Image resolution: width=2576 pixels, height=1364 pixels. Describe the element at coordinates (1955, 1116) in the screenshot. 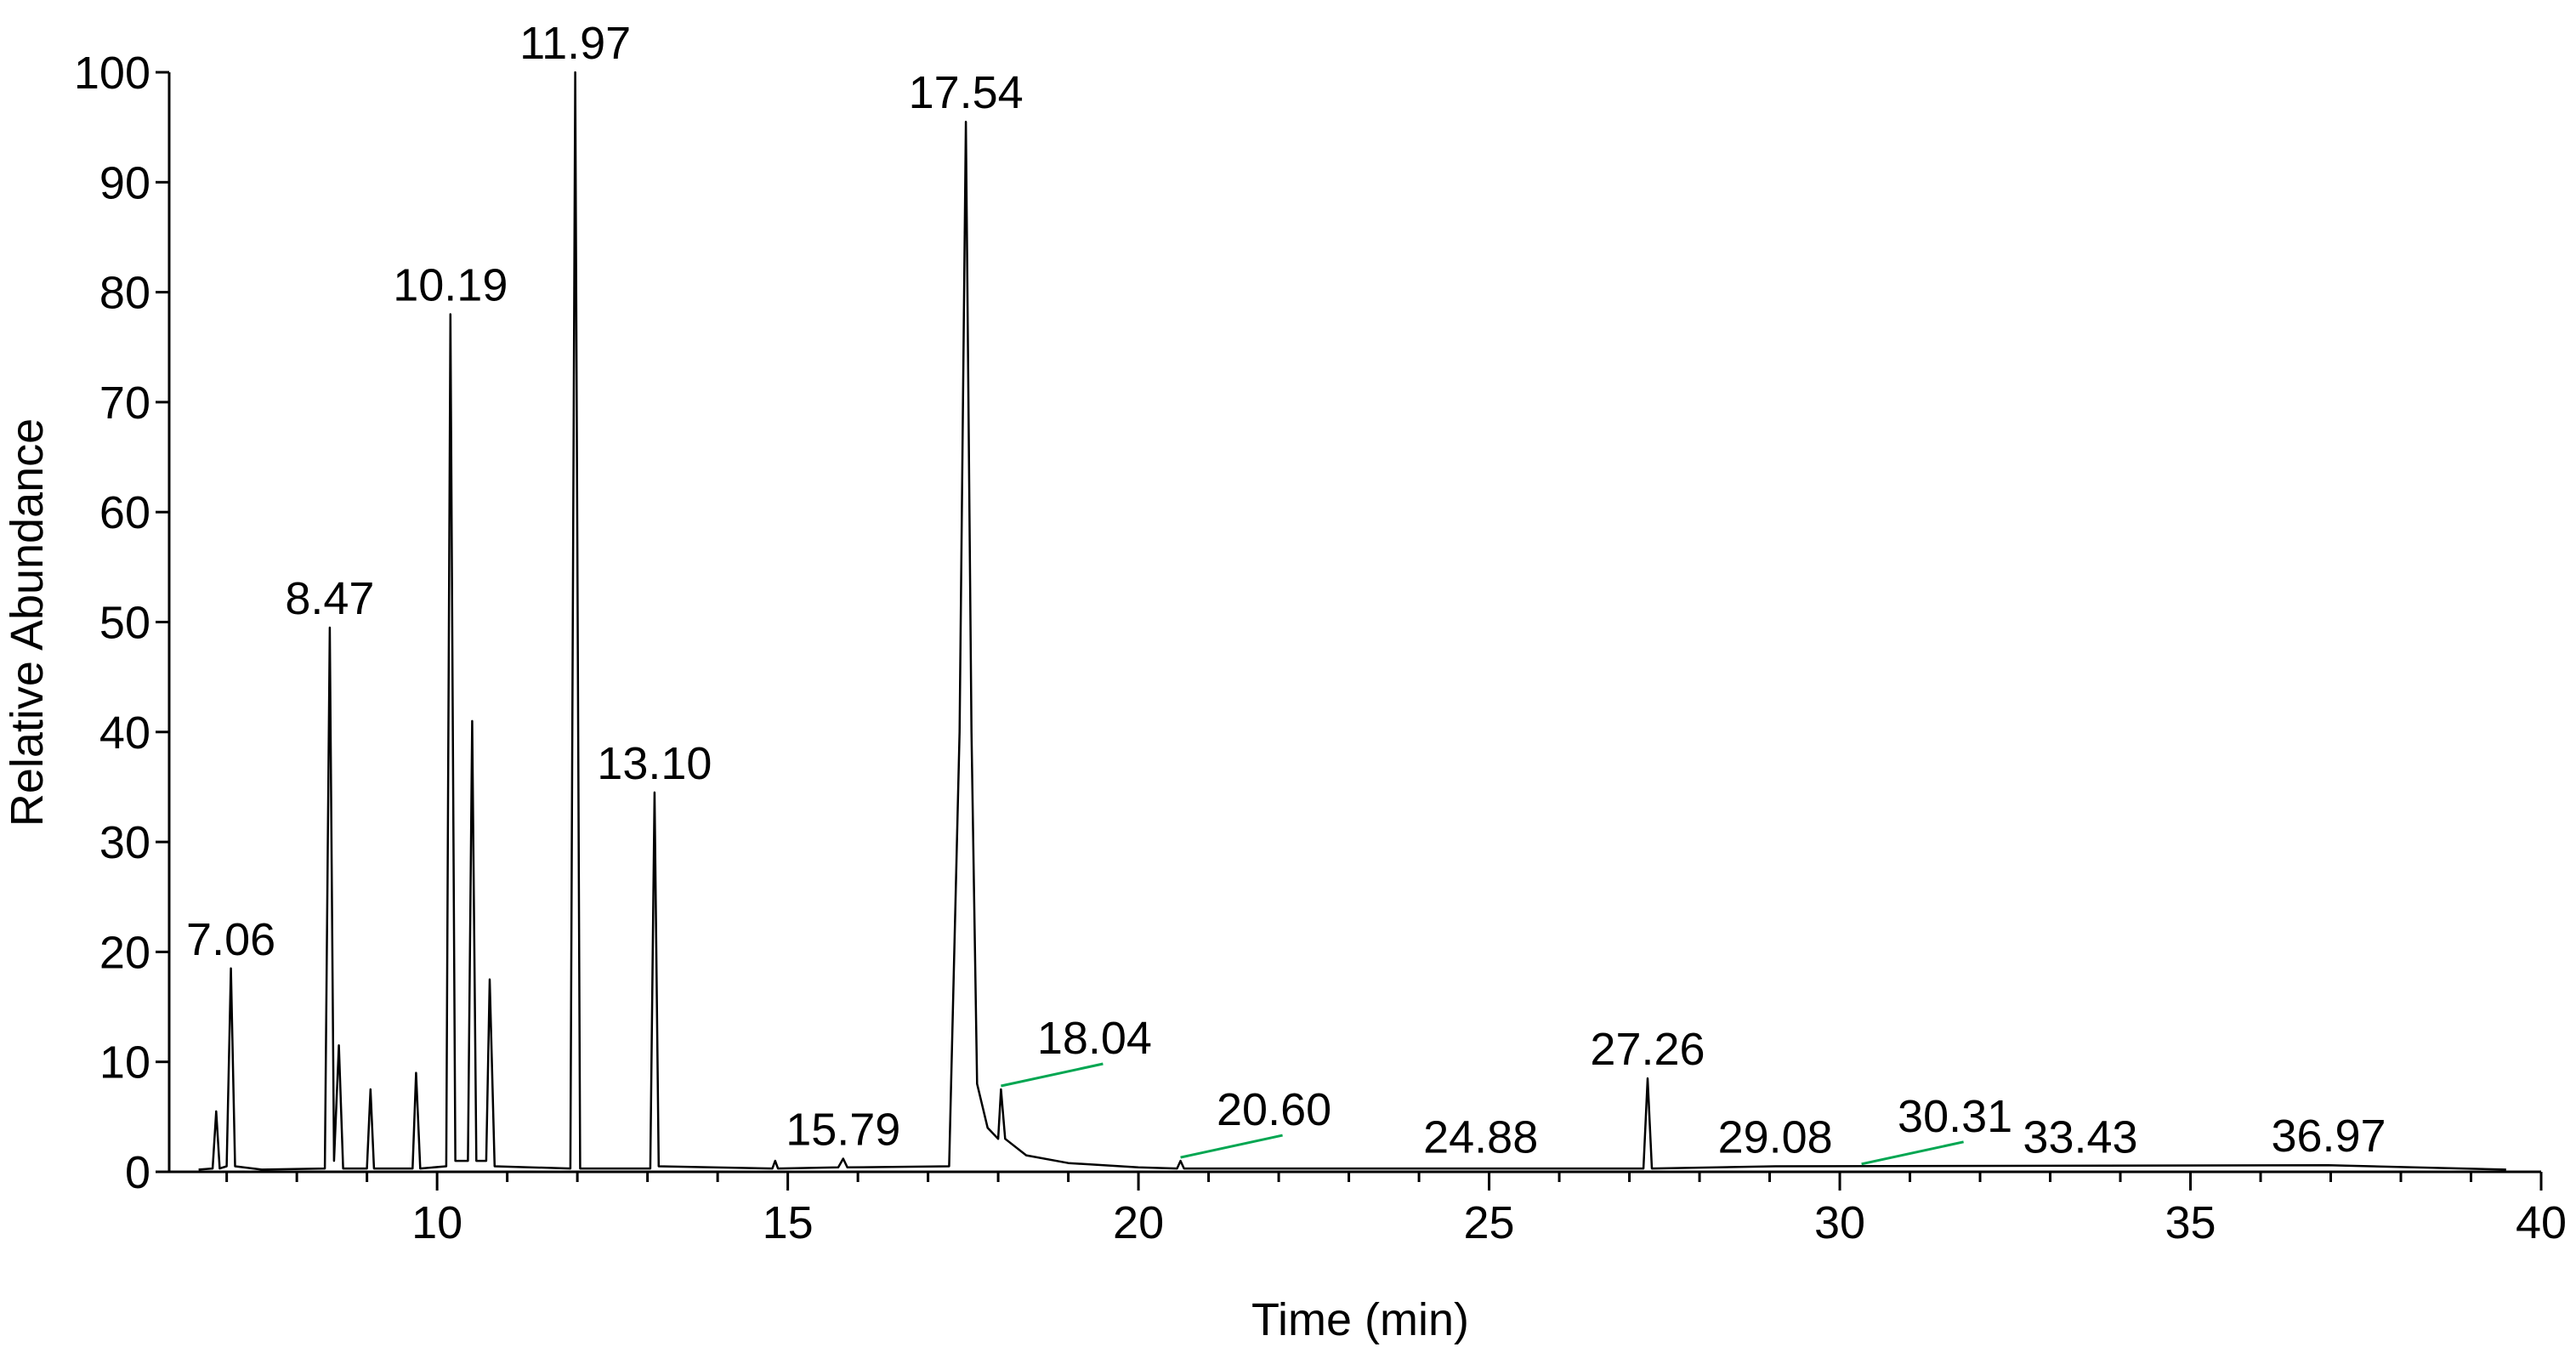

I see `peak-label: 30.31` at that location.